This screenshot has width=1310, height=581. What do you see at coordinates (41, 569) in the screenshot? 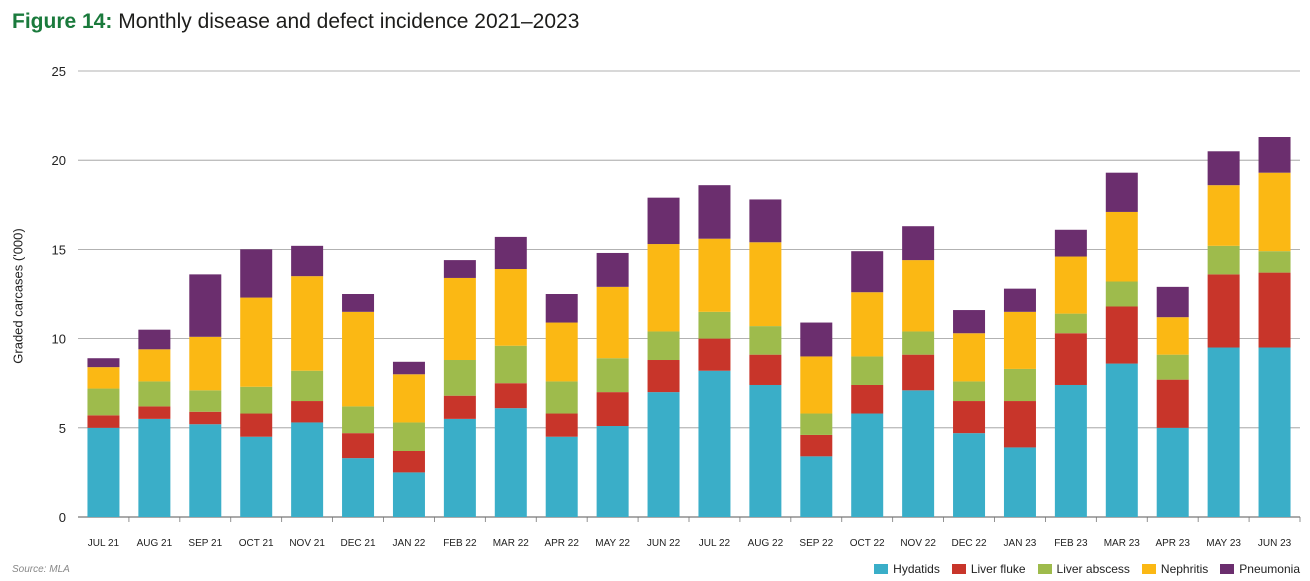
I see `source-note: Source: MLA` at bounding box center [41, 569].